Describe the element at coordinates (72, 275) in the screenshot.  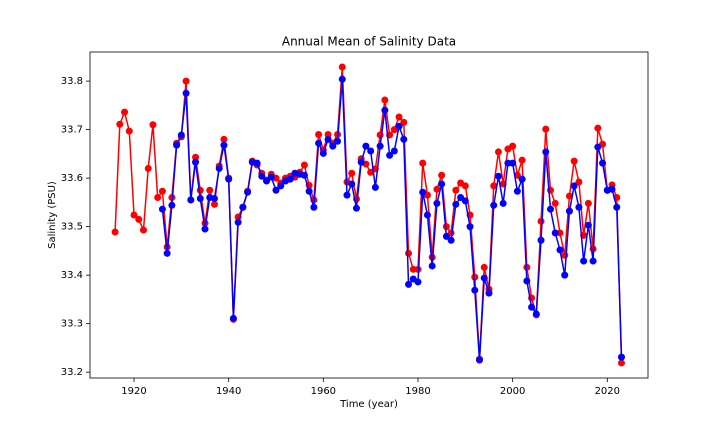
I see `y-tick-label: 33.4` at that location.